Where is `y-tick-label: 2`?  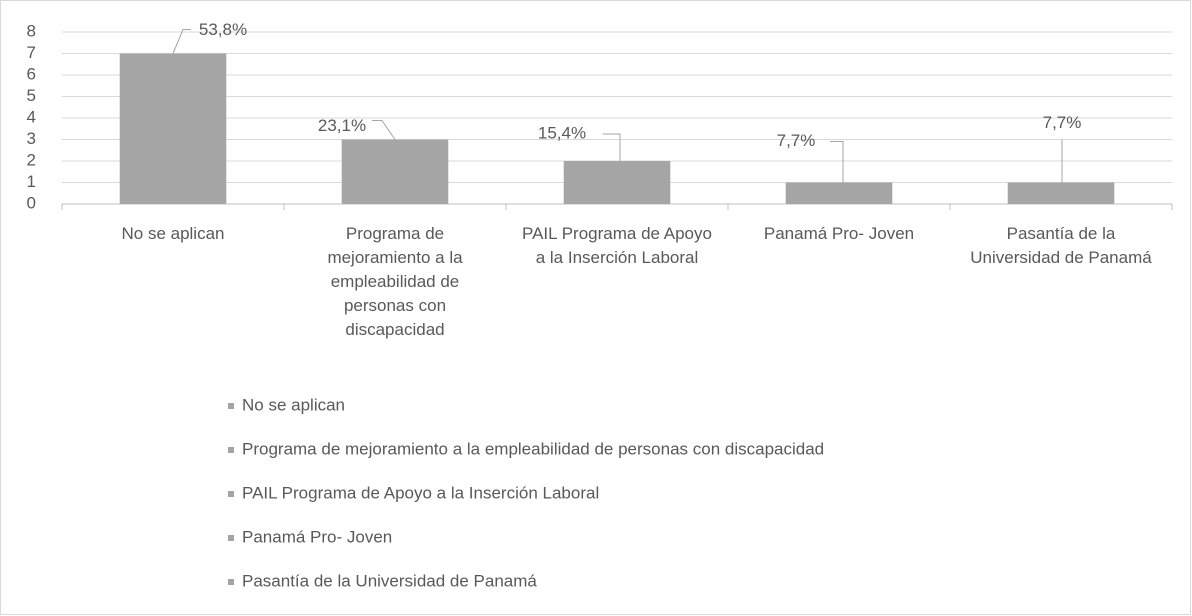
y-tick-label: 2 is located at coordinates (31, 159).